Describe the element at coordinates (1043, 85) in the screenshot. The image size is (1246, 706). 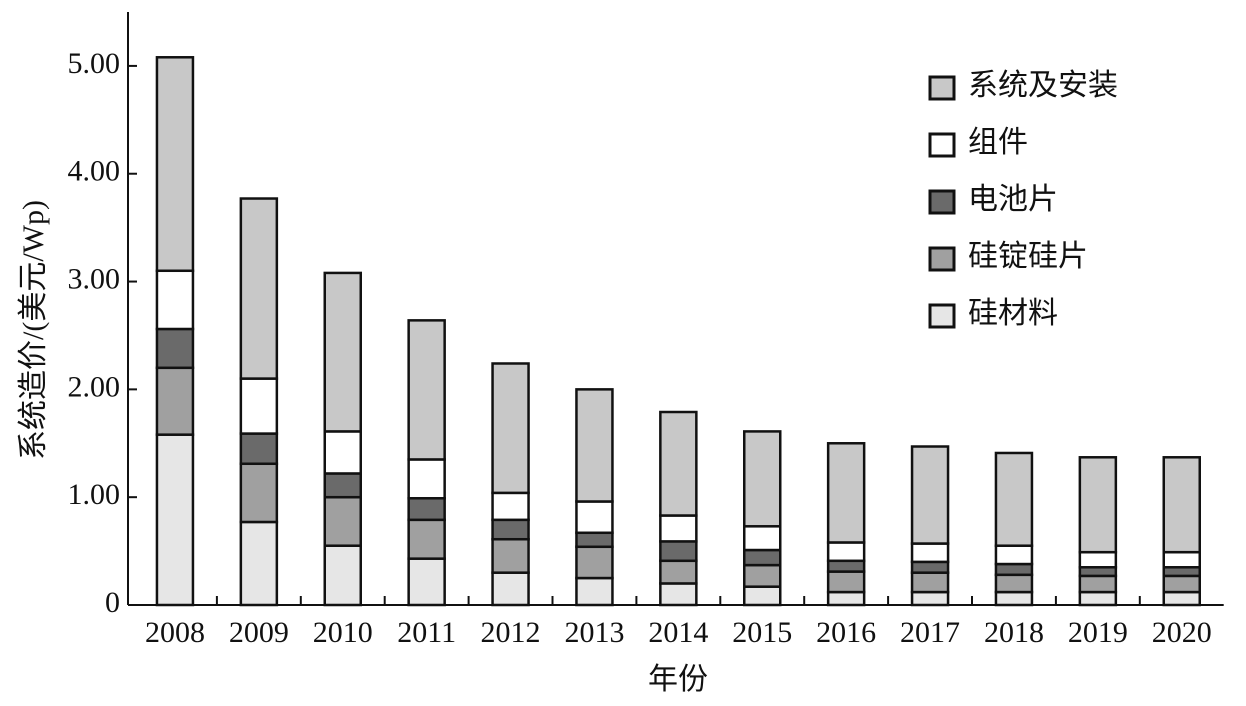
I see `legend-label: 系统及安装` at that location.